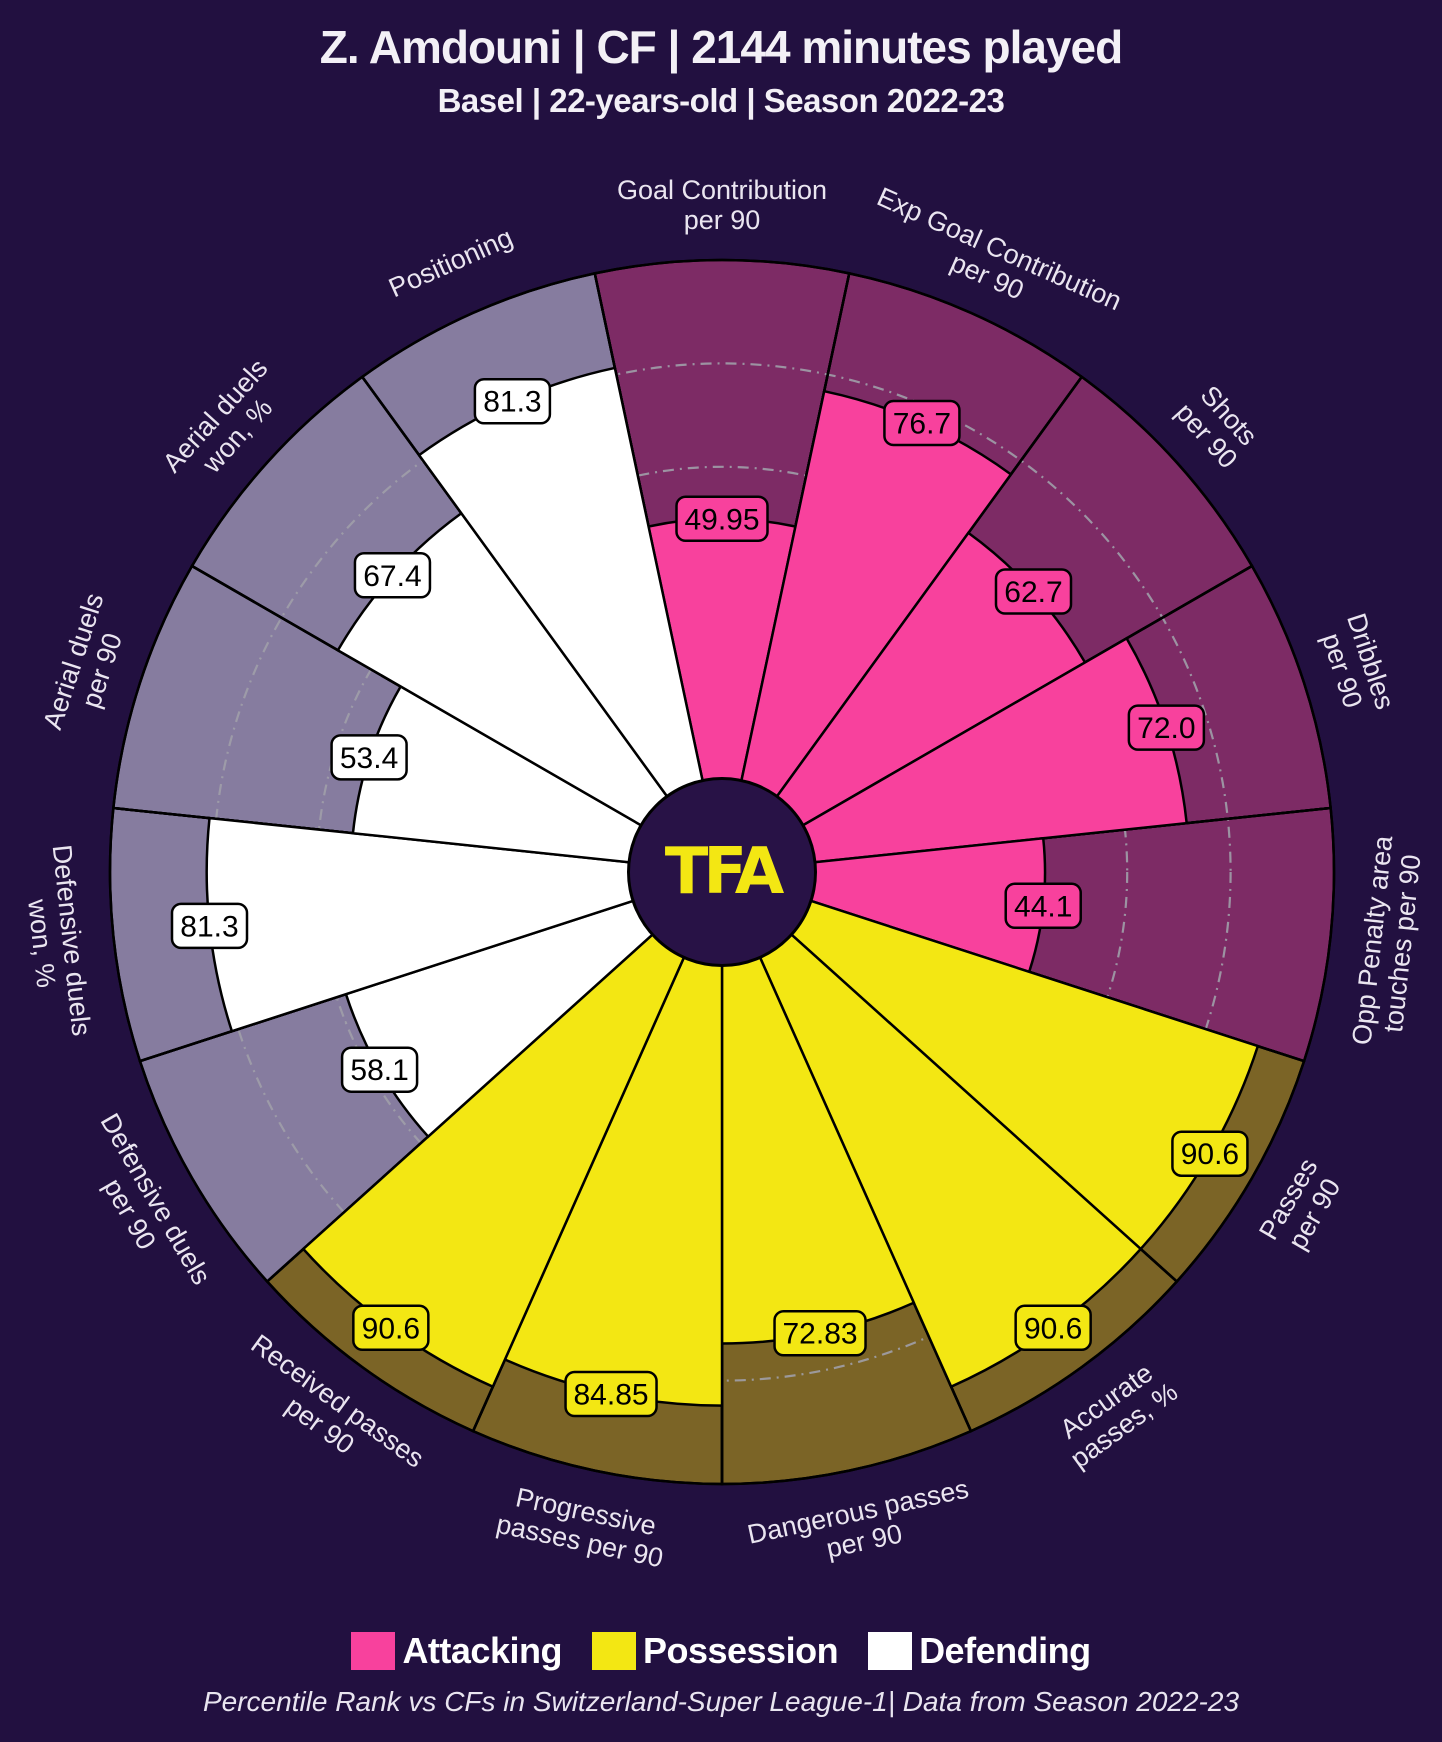 The height and width of the screenshot is (1742, 1442). What do you see at coordinates (721, 100) in the screenshot?
I see `page-subtitle: Basel | 22-years-old | Season 2022-23` at bounding box center [721, 100].